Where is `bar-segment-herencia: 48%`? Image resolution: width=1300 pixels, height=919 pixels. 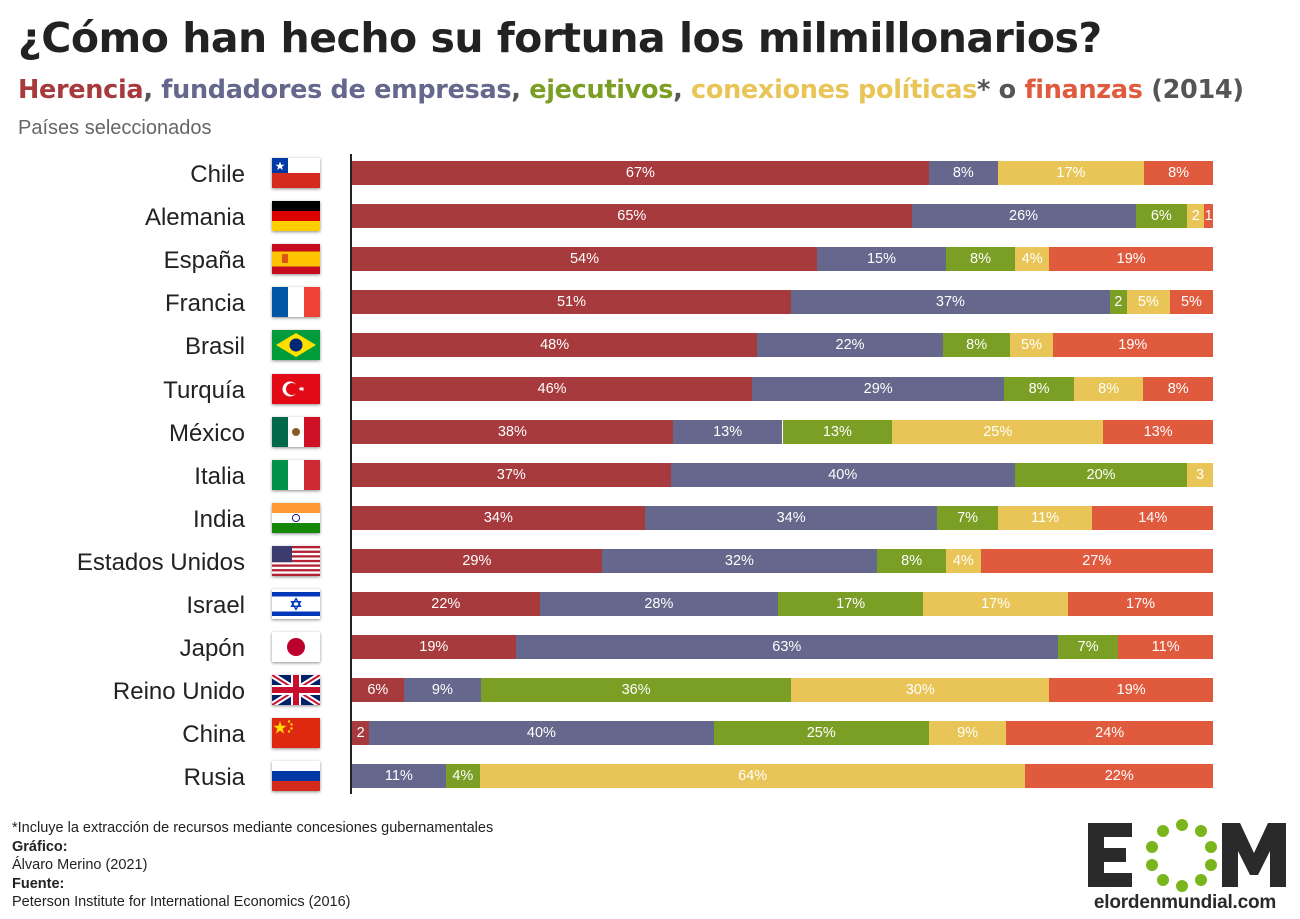
bar-segment-herencia: 48% is located at coordinates (555, 345).